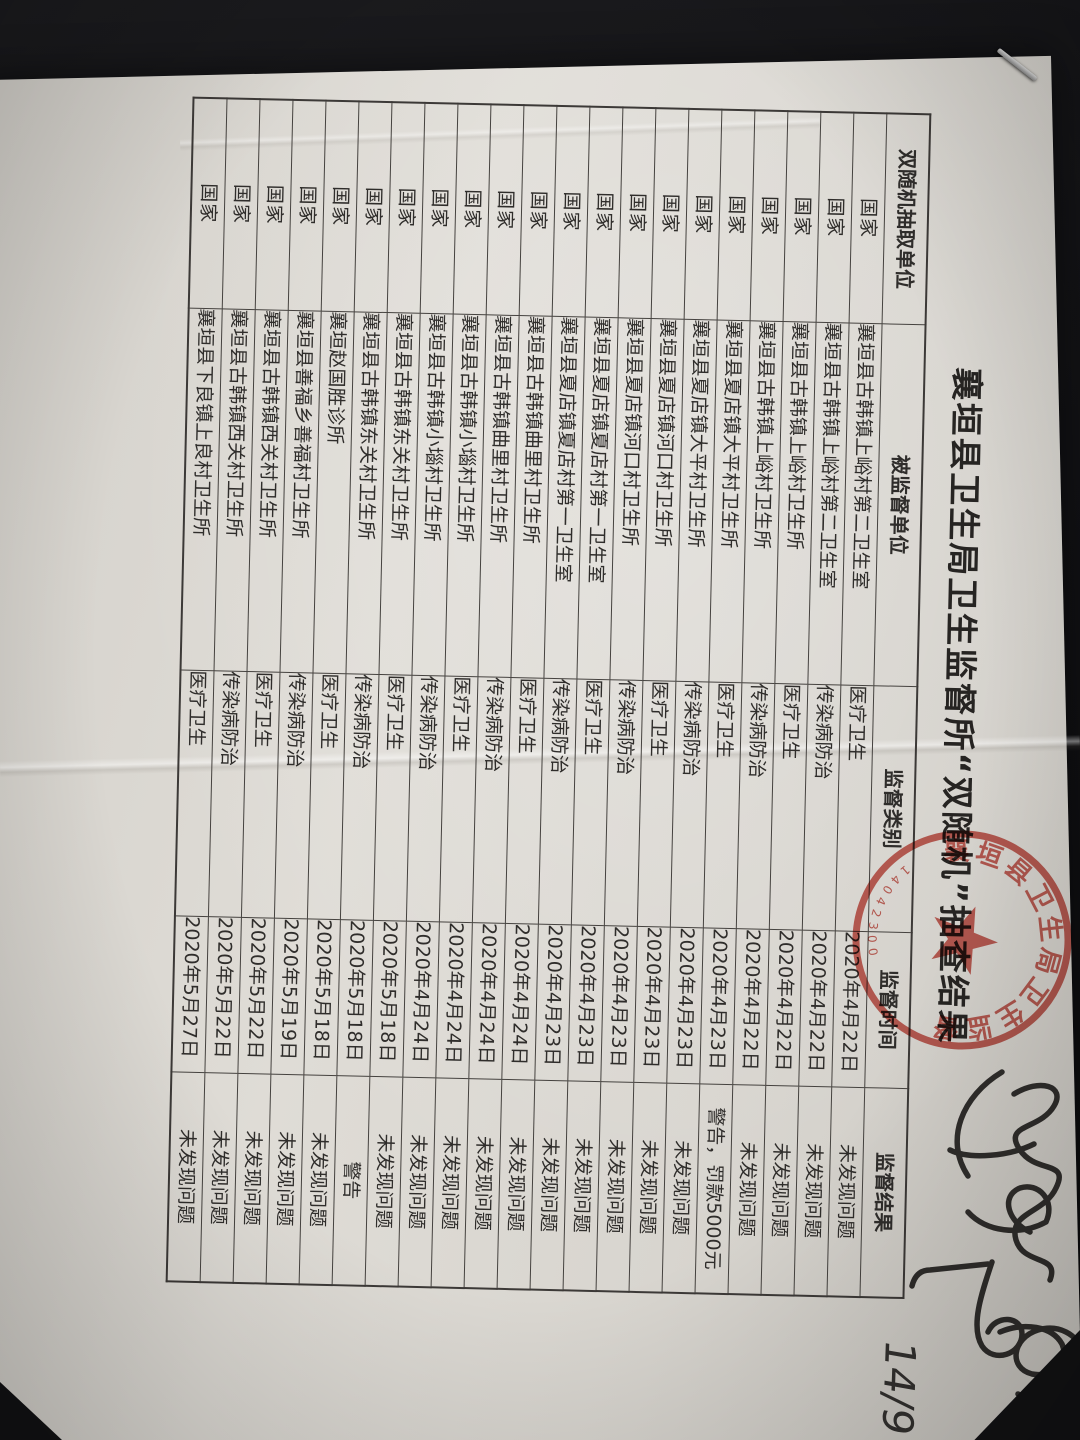 The height and width of the screenshot is (1440, 1080). Describe the element at coordinates (884, 1193) in the screenshot. I see `column-header: 监督结果` at that location.